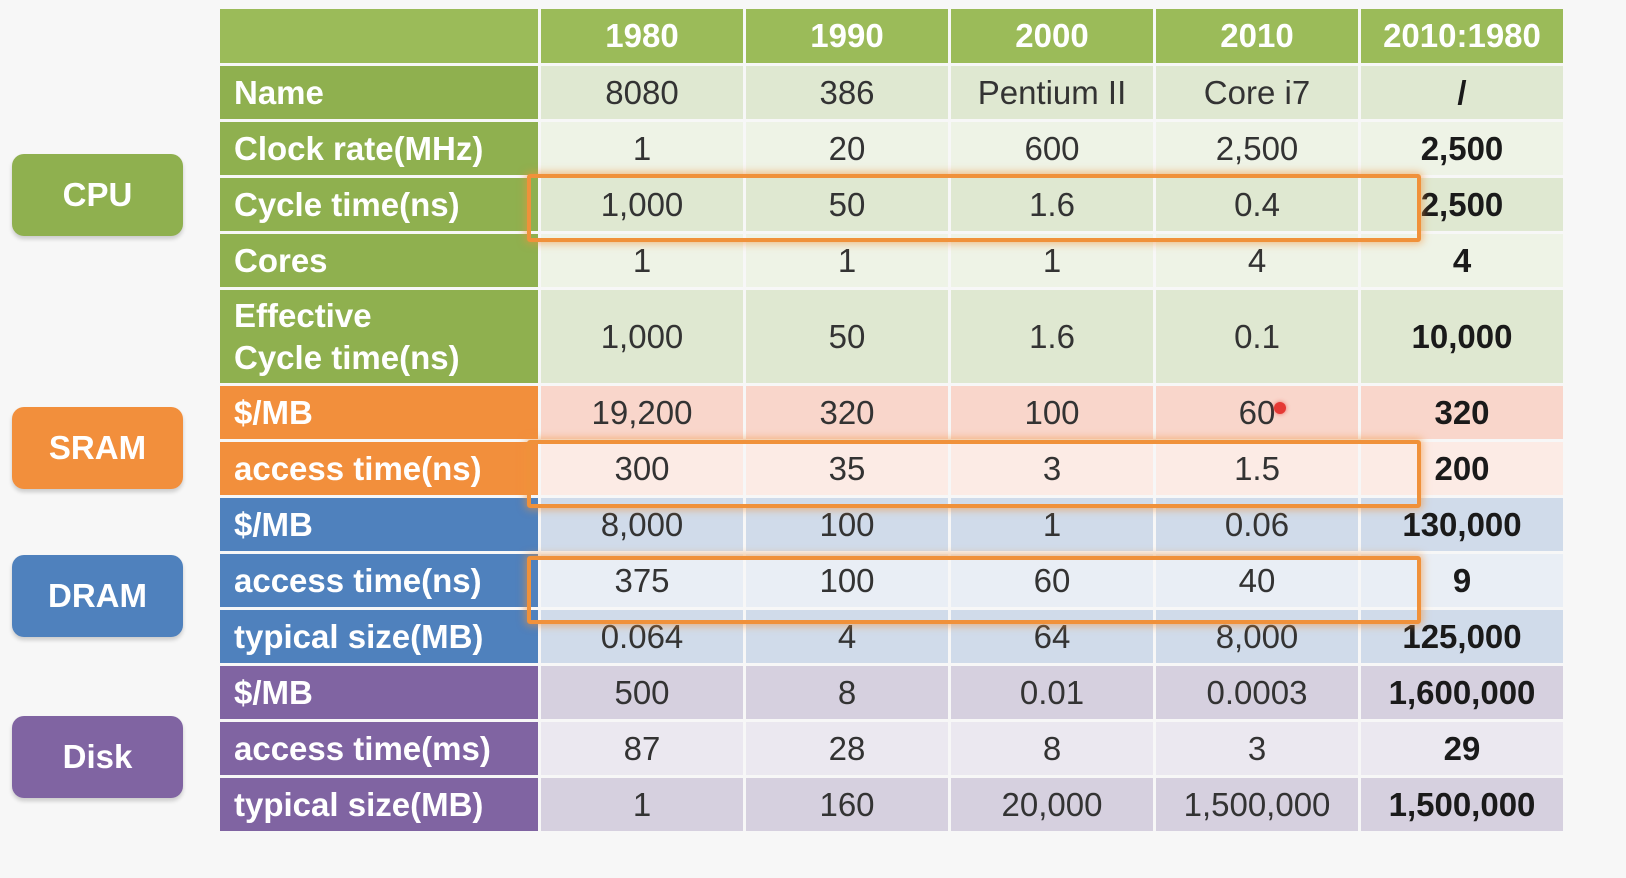 The image size is (1626, 878). Describe the element at coordinates (1257, 692) in the screenshot. I see `table-cell: 0.0003` at that location.